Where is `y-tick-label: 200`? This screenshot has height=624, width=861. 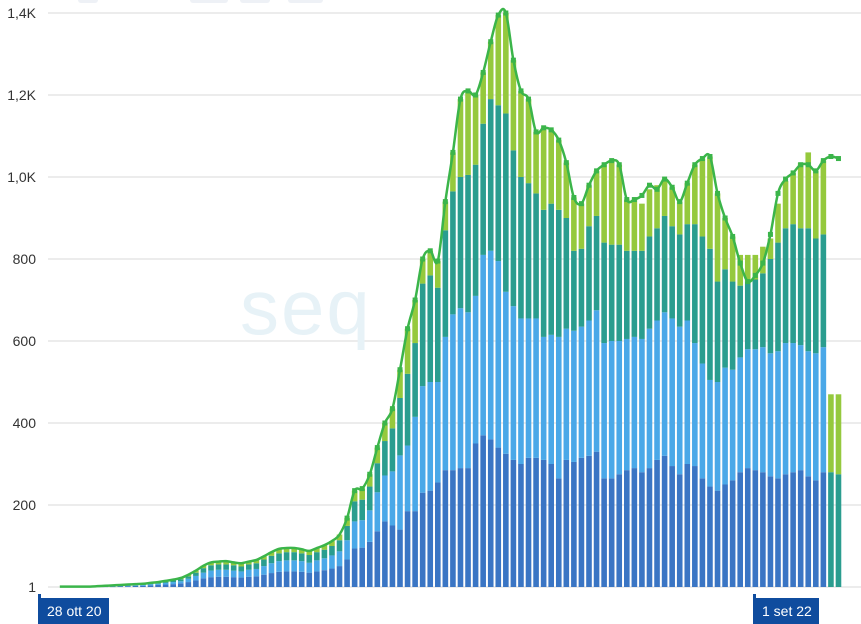 y-tick-label: 200 is located at coordinates (25, 505).